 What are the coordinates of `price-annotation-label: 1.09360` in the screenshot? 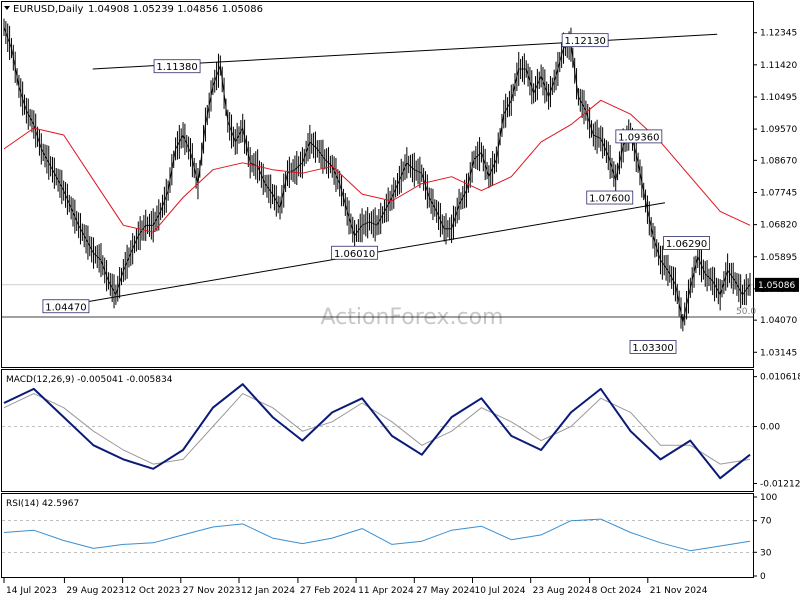 It's located at (638, 137).